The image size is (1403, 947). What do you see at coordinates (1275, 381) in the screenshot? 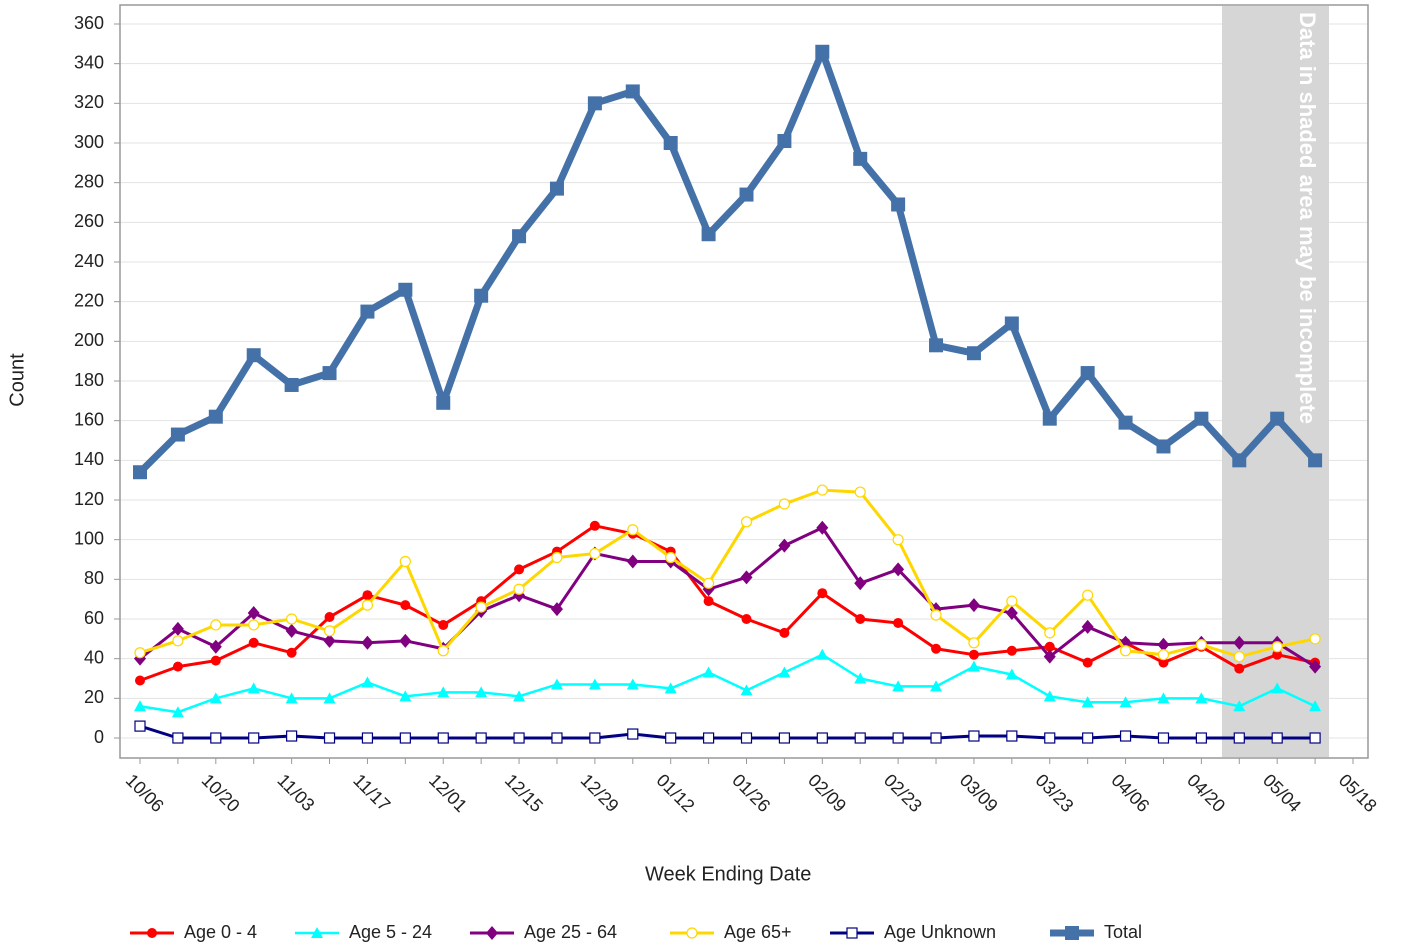
I see `incomplete-shade` at bounding box center [1275, 381].